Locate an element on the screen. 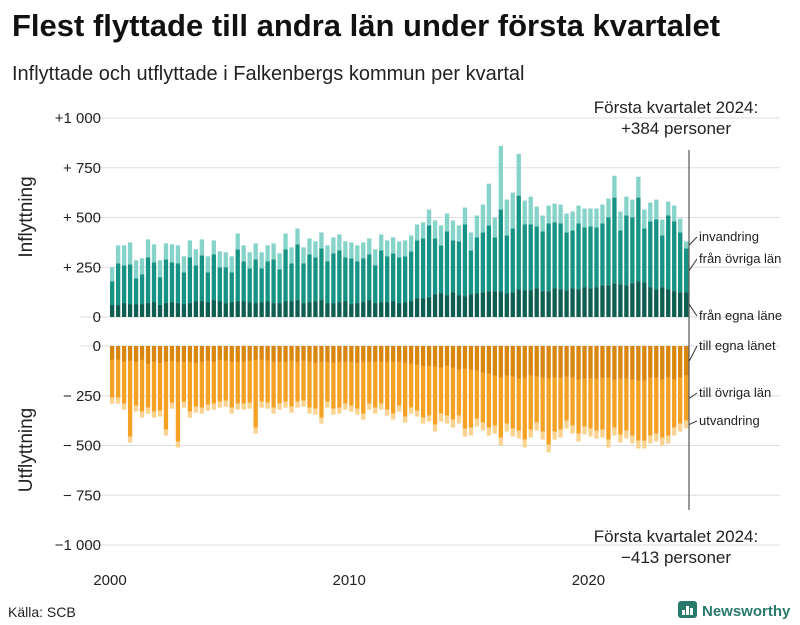 The height and width of the screenshot is (625, 800). upper-y-tick-label: + 750 is located at coordinates (82, 168).